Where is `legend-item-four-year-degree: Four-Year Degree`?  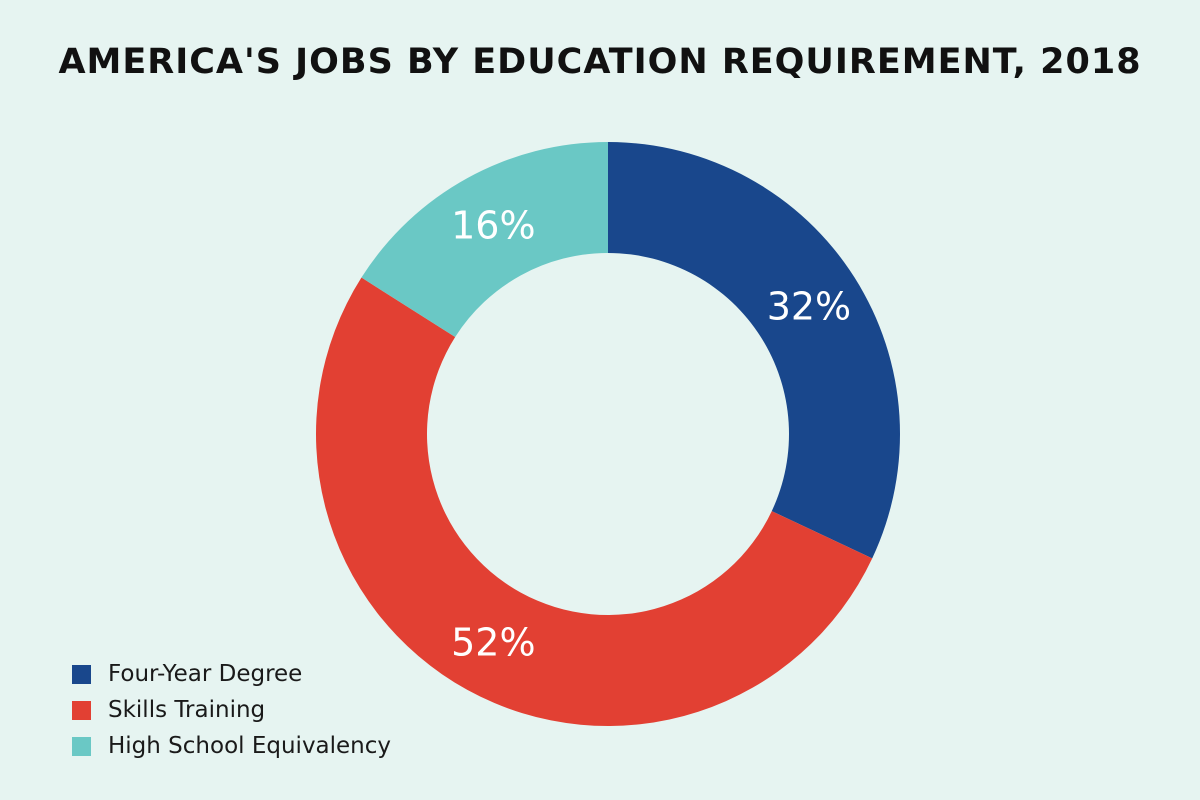
legend-item-four-year-degree: Four-Year Degree is located at coordinates (231, 674).